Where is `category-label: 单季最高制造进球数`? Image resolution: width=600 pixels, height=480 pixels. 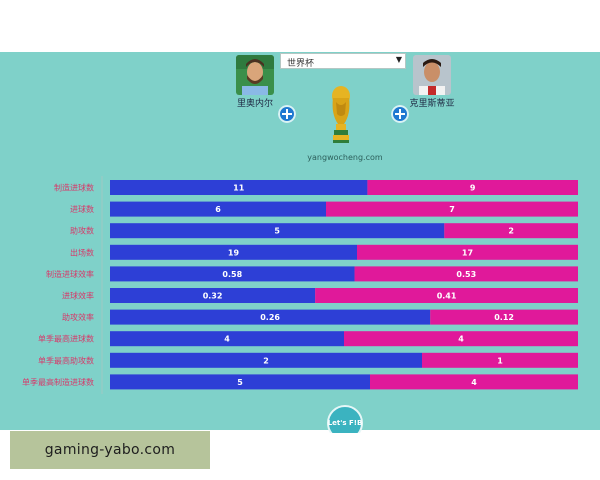 category-label: 单季最高制造进球数 is located at coordinates (58, 382).